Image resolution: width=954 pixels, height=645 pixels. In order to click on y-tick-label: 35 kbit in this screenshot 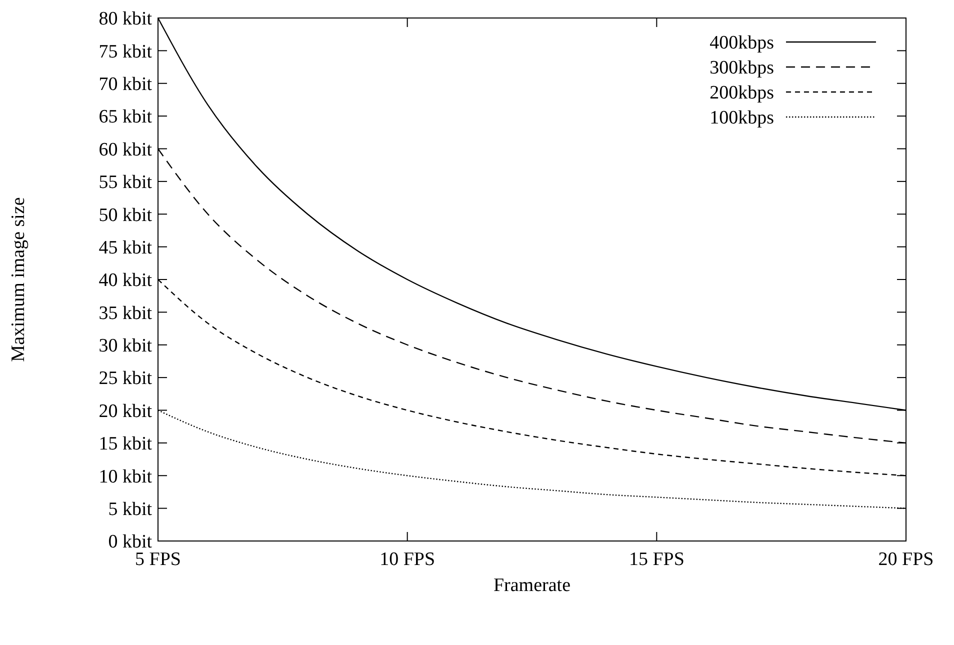, I will do `click(125, 313)`.